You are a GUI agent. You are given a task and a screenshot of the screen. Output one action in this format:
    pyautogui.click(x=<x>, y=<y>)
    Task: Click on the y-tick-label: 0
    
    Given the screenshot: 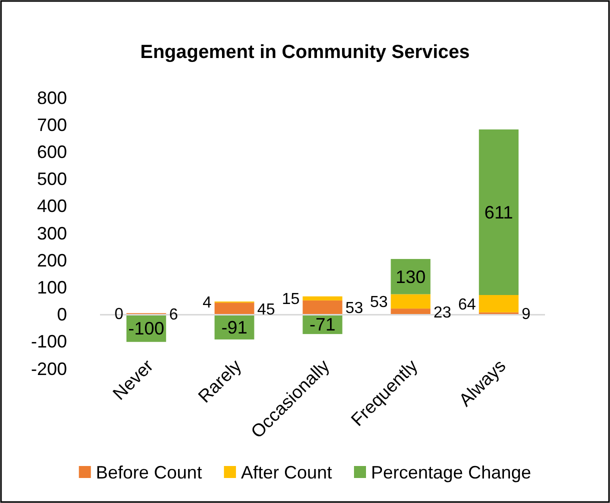 What is the action you would take?
    pyautogui.click(x=61, y=314)
    